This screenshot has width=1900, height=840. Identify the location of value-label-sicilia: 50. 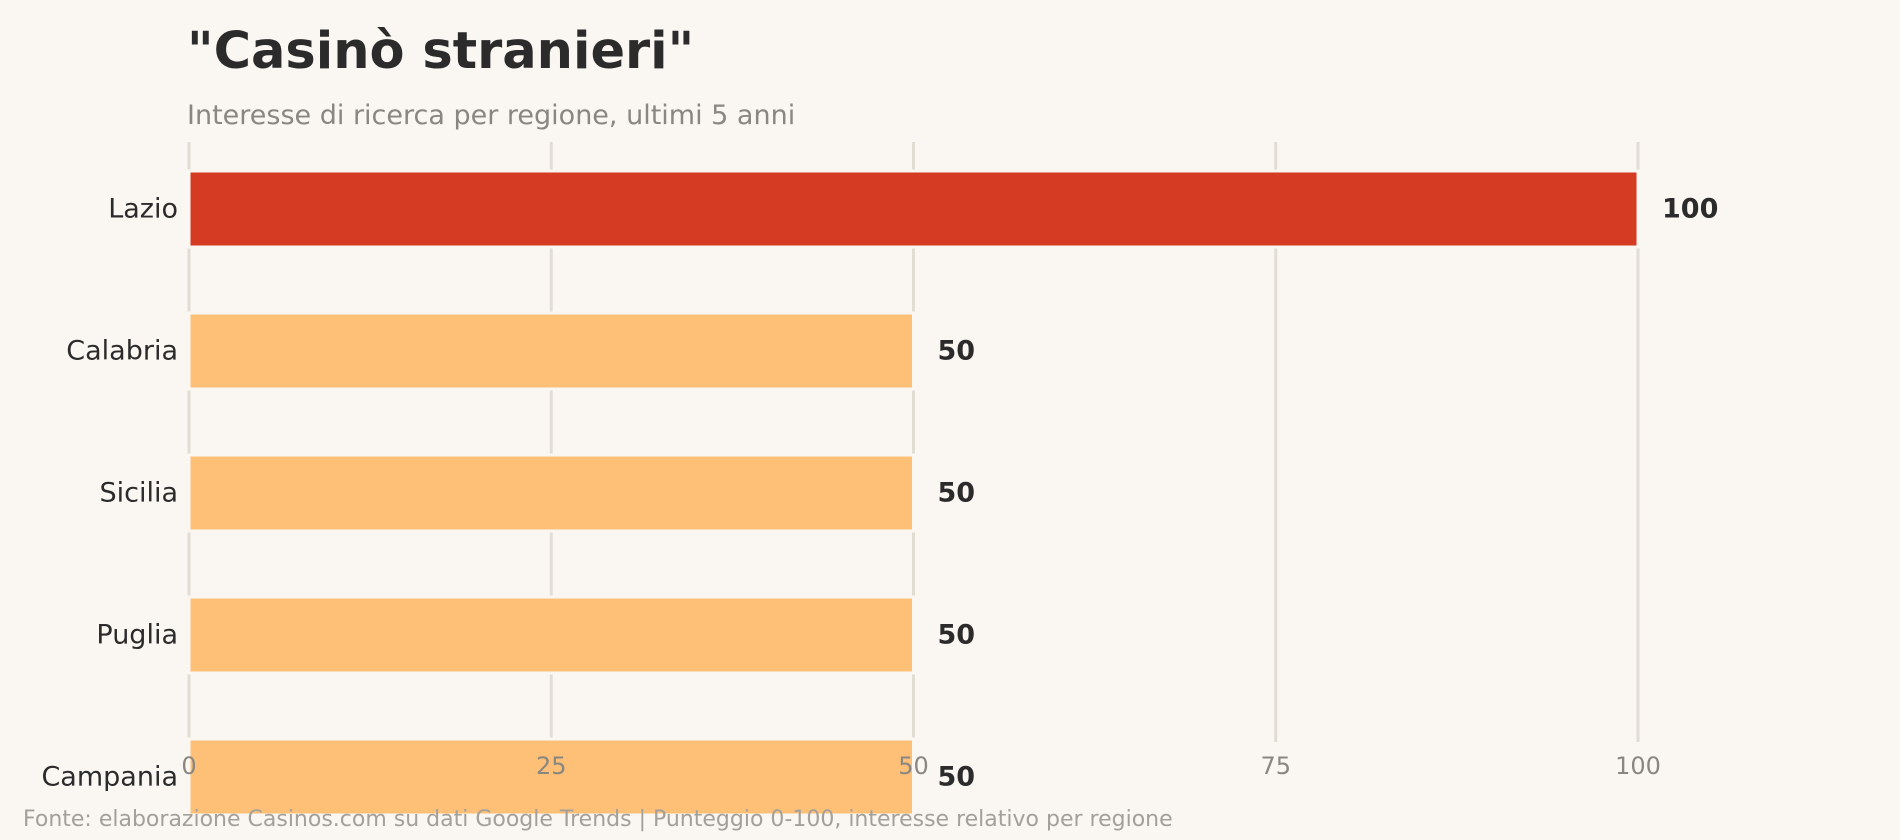
(957, 493).